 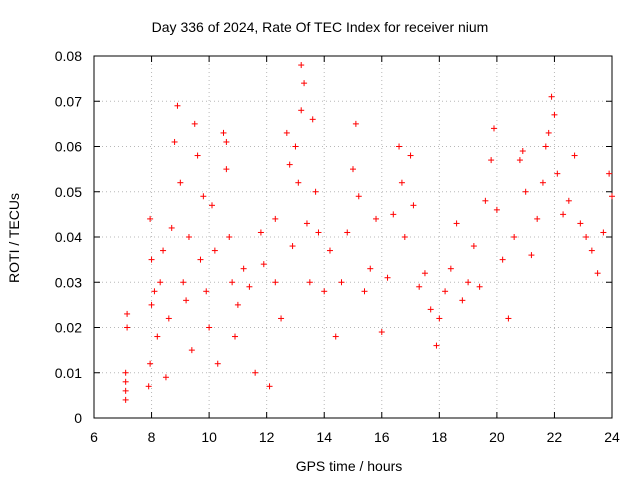 What do you see at coordinates (152, 437) in the screenshot?
I see `x-tick-label: 8` at bounding box center [152, 437].